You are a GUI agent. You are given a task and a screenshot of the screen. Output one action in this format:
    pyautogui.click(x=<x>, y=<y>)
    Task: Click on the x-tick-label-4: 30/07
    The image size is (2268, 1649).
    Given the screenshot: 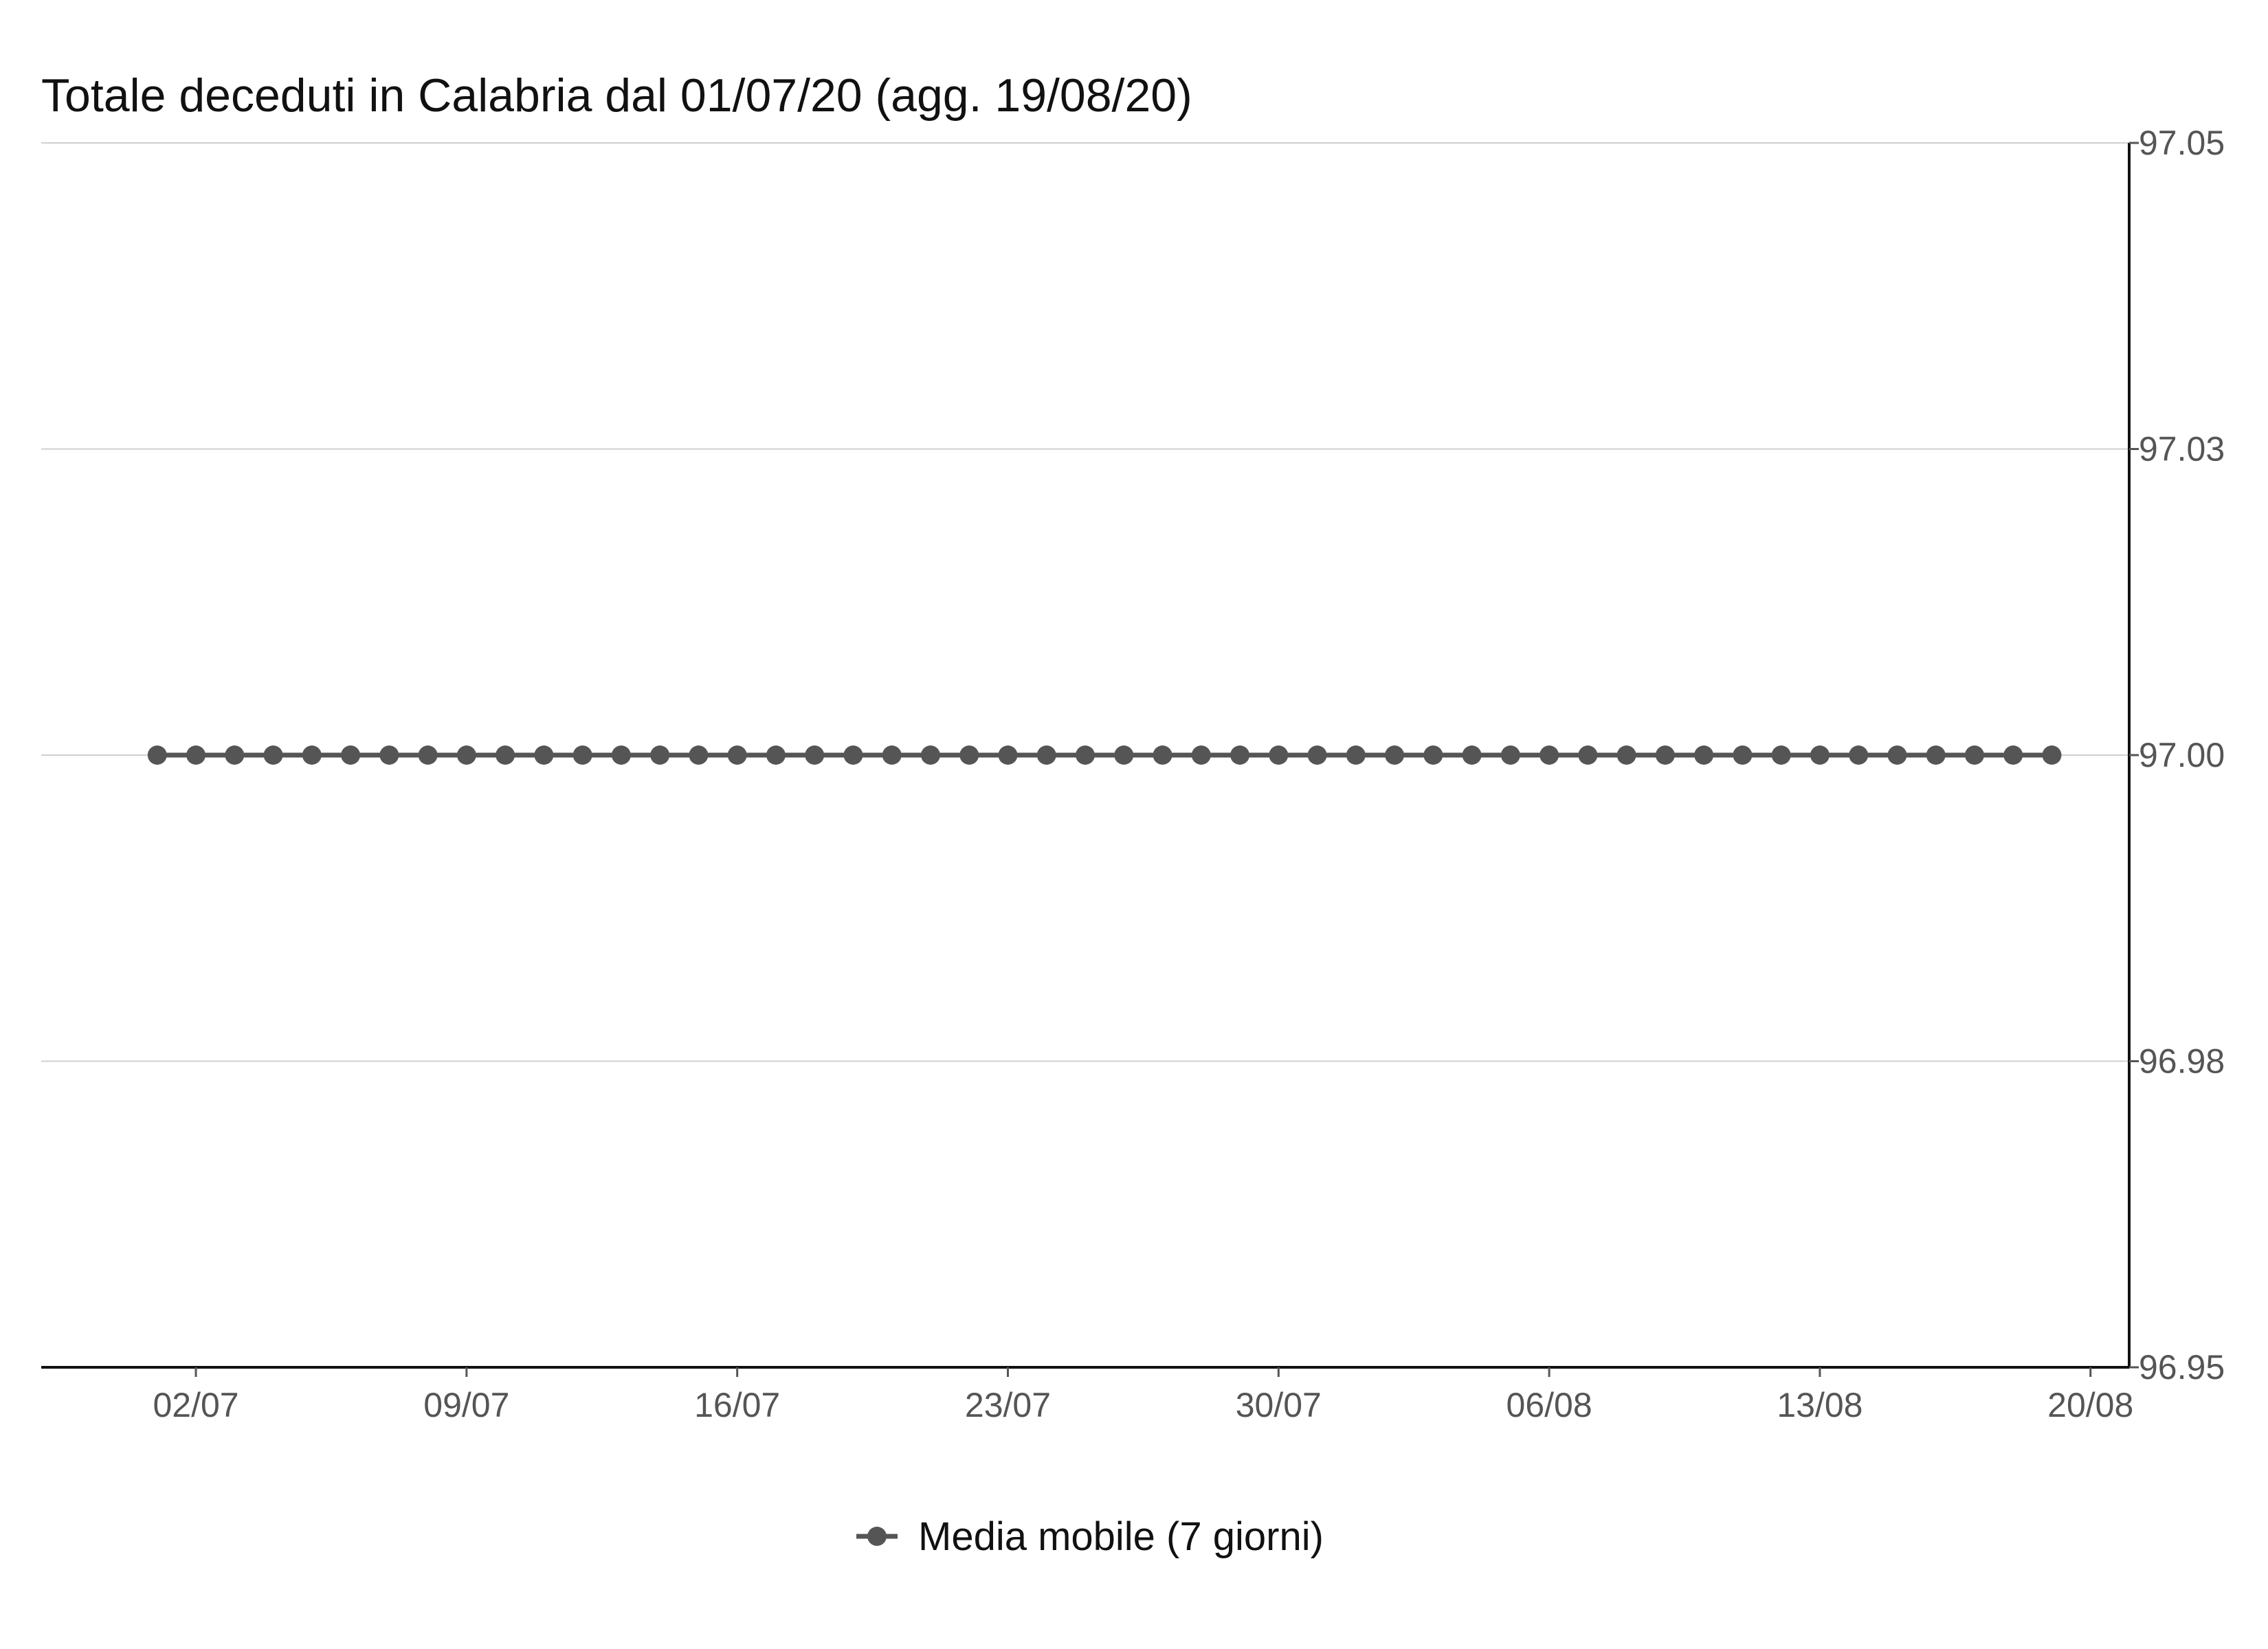 What is the action you would take?
    pyautogui.click(x=1279, y=1405)
    